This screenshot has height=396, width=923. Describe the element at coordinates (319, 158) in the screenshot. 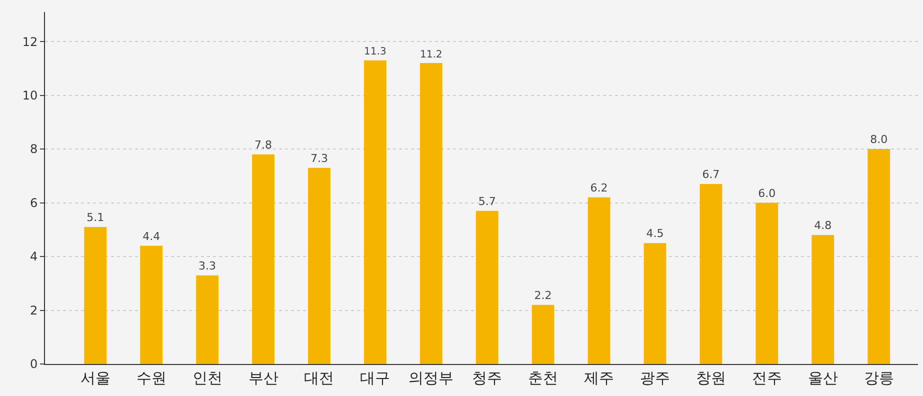

I see `data-label: 7.3` at that location.